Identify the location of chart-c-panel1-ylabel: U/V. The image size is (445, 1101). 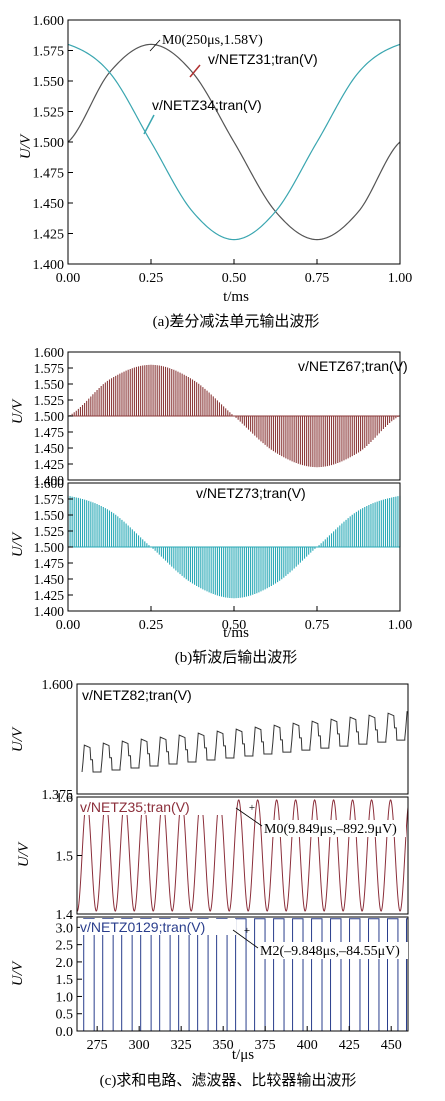
(18, 739).